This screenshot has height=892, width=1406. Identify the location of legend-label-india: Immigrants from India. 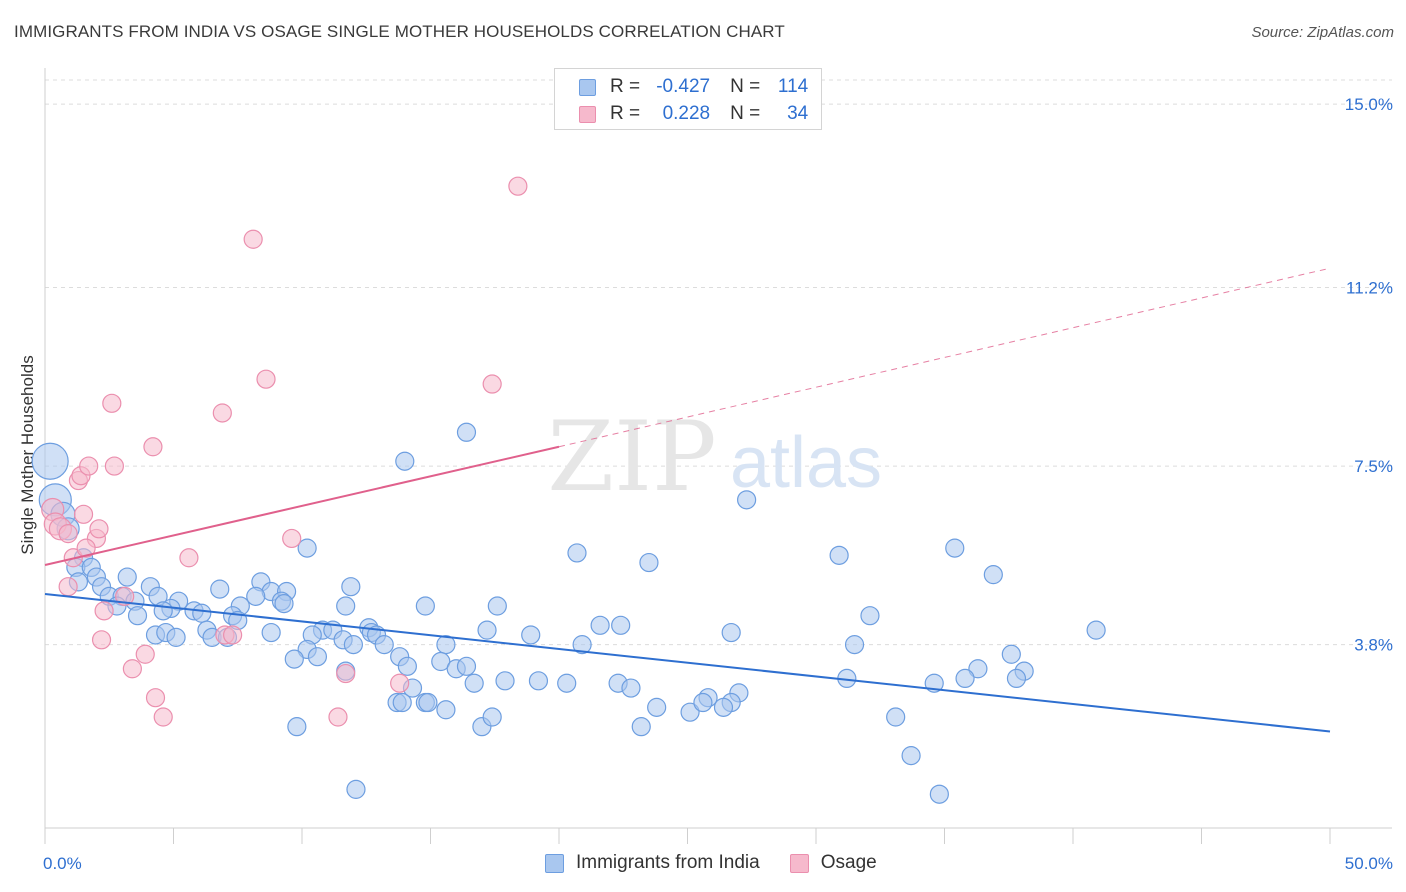
(668, 862).